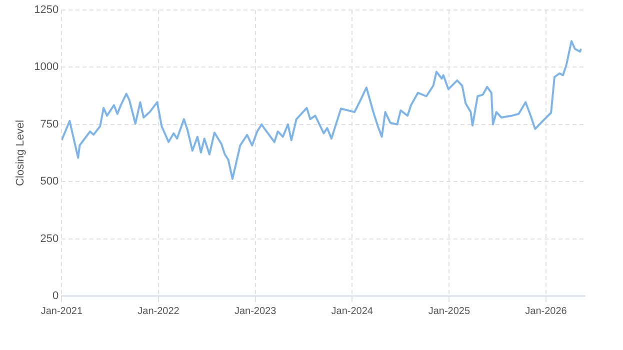 The height and width of the screenshot is (350, 623). What do you see at coordinates (55, 296) in the screenshot?
I see `y-tick-label: 0` at bounding box center [55, 296].